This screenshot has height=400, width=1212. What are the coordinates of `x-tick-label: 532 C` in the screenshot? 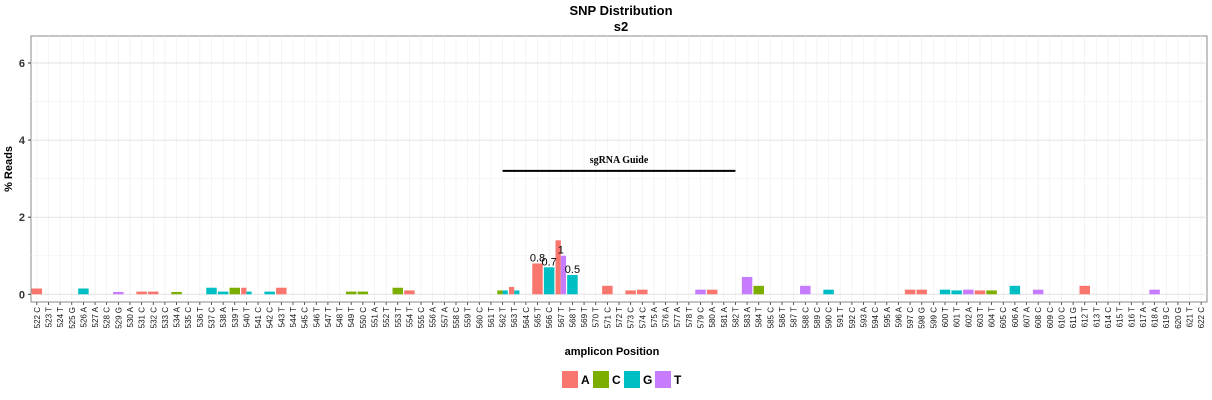 It's located at (153, 318).